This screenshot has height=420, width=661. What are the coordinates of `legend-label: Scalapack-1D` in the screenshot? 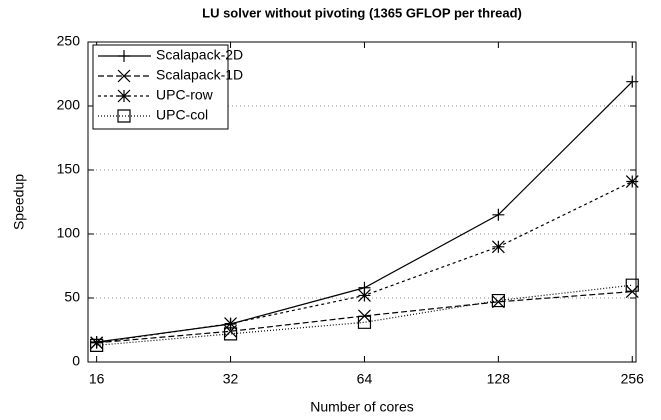 It's located at (199, 75).